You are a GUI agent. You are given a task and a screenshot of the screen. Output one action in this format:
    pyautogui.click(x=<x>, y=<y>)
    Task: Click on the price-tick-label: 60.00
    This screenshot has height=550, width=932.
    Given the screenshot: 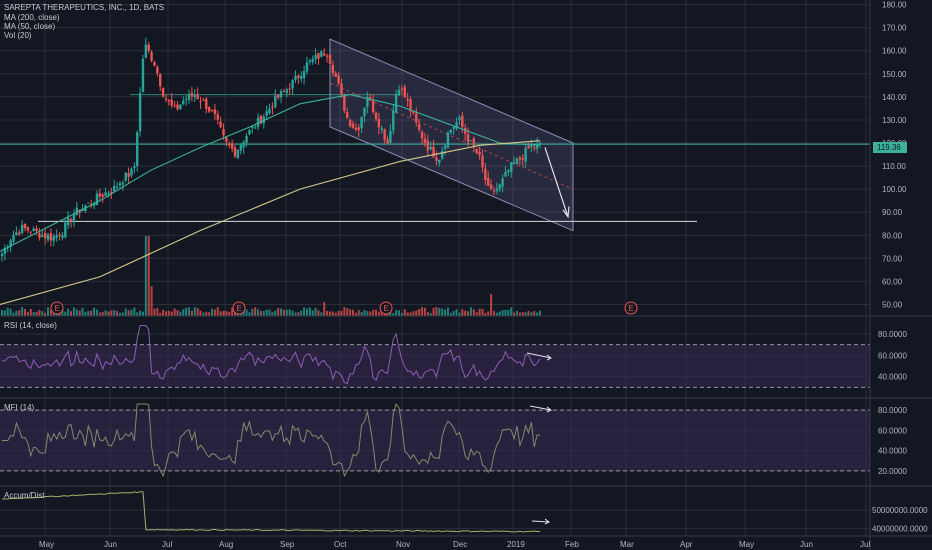 What is the action you would take?
    pyautogui.click(x=892, y=281)
    